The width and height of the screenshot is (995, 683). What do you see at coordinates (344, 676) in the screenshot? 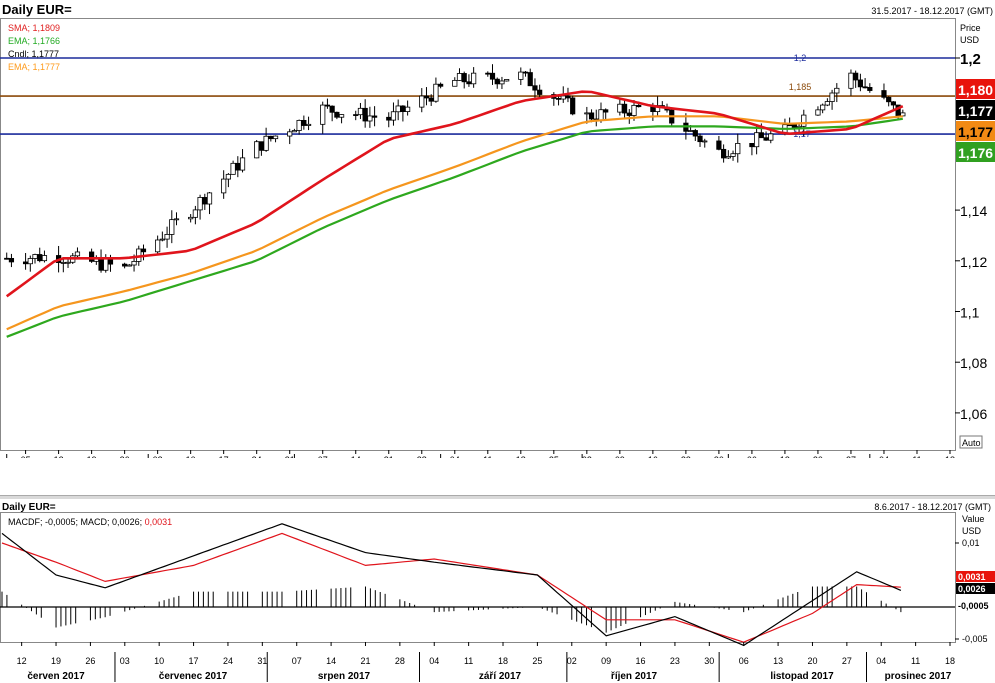
I see `macd-month-label: srpen 2017` at bounding box center [344, 676].